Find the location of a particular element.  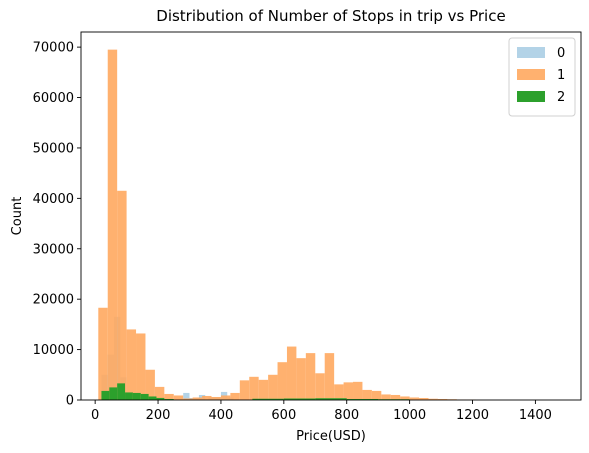

legend-label-0: 0 is located at coordinates (561, 53).